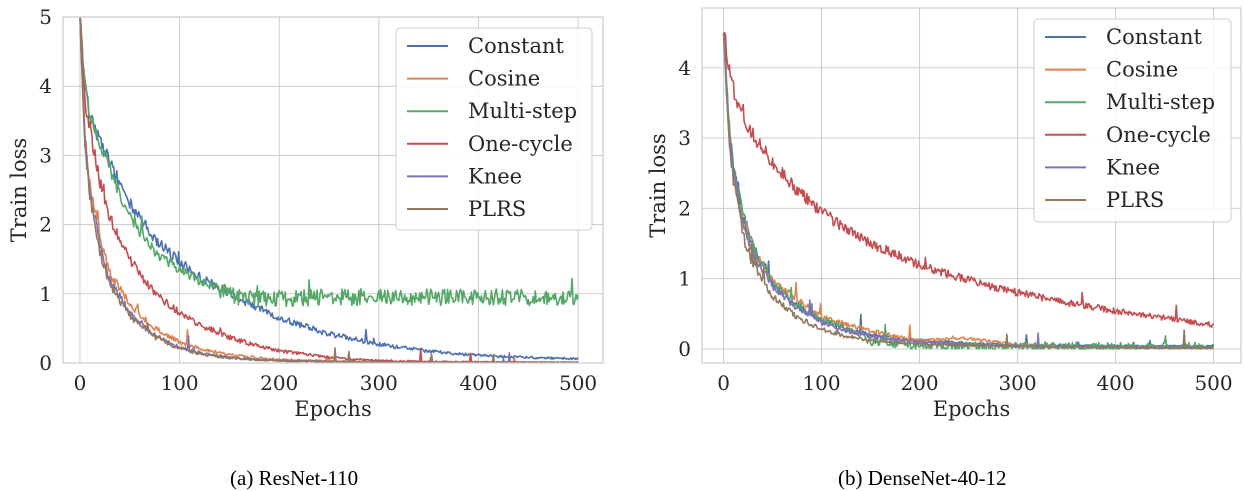  I want to click on caption-densenet-40-12: (b) DenseNet-40-12, so click(922, 478).